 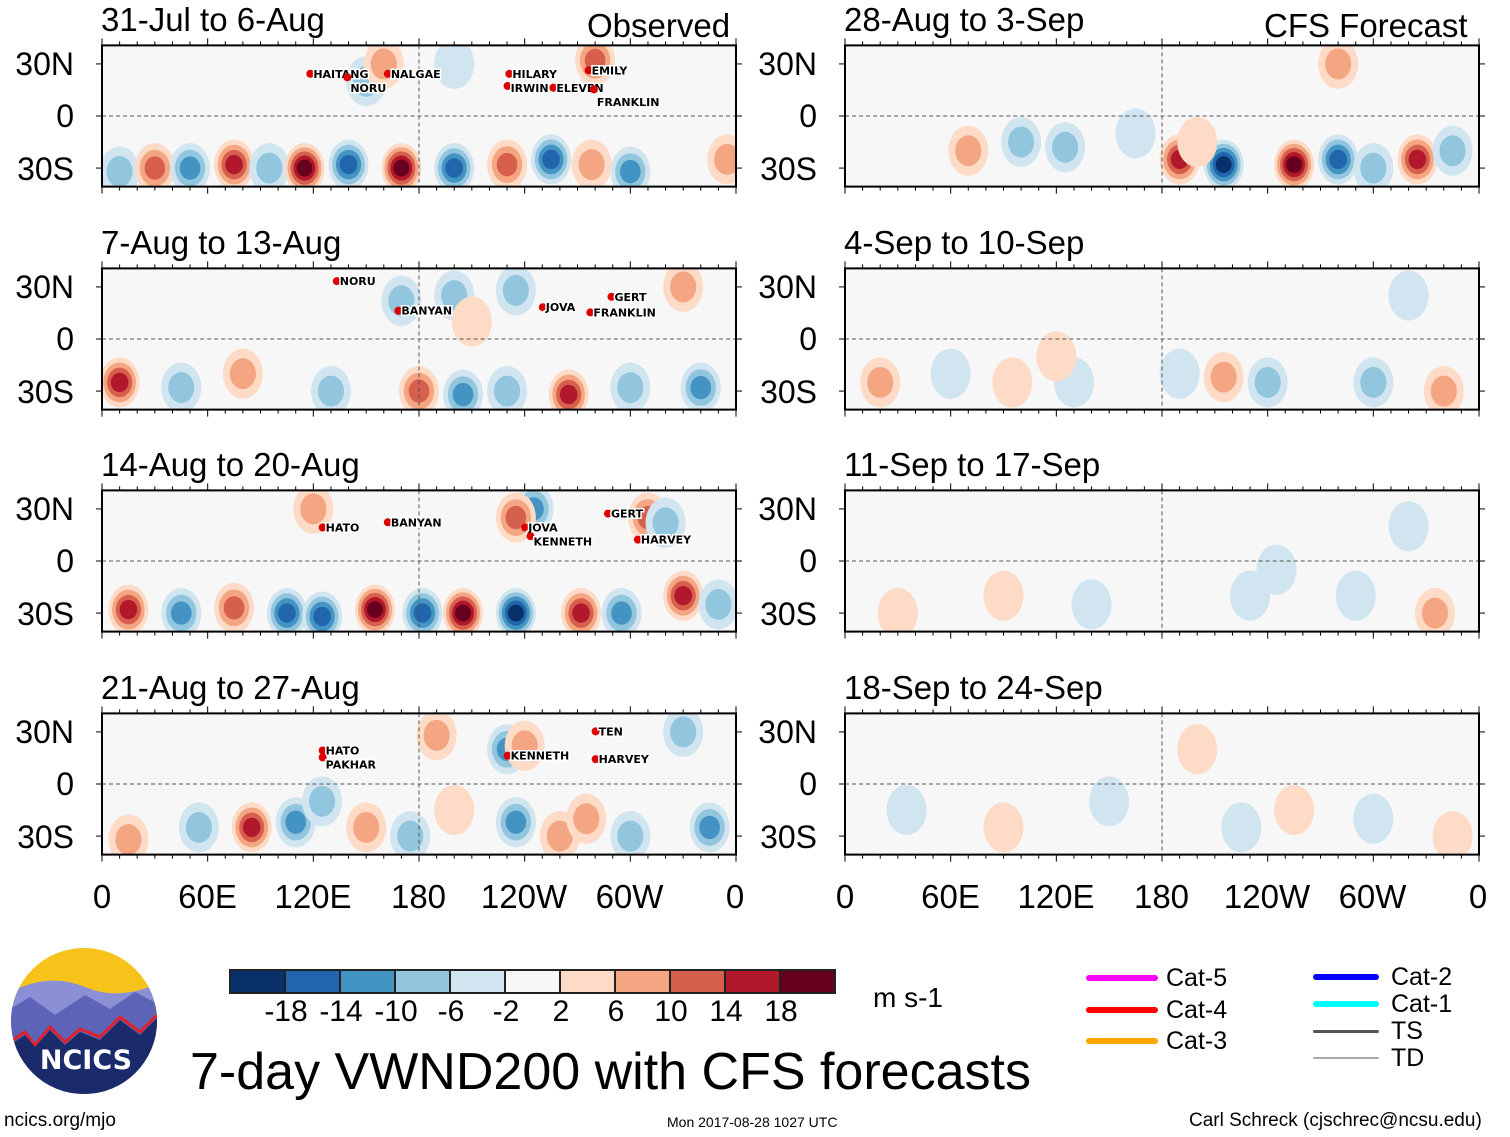 What do you see at coordinates (230, 464) in the screenshot?
I see `panel-title: 14-Aug to 20-Aug` at bounding box center [230, 464].